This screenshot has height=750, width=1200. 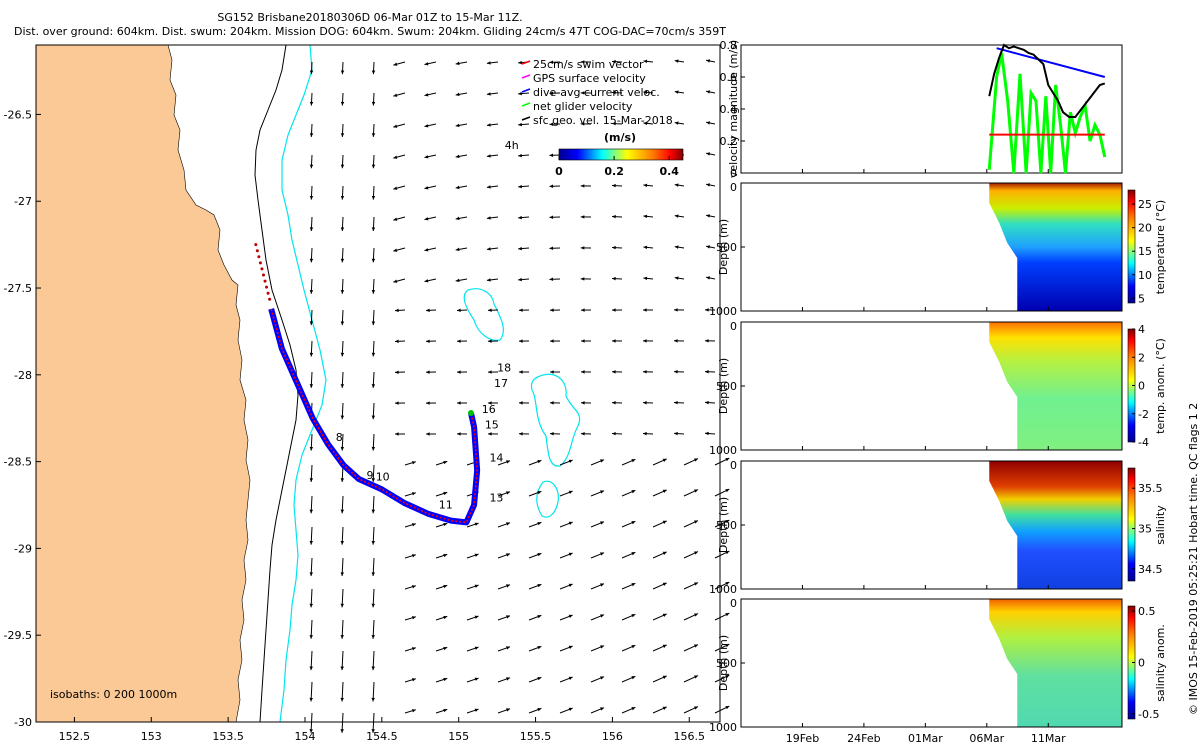 I want to click on velocity-y-tick-label: 0.4, so click(x=729, y=109).